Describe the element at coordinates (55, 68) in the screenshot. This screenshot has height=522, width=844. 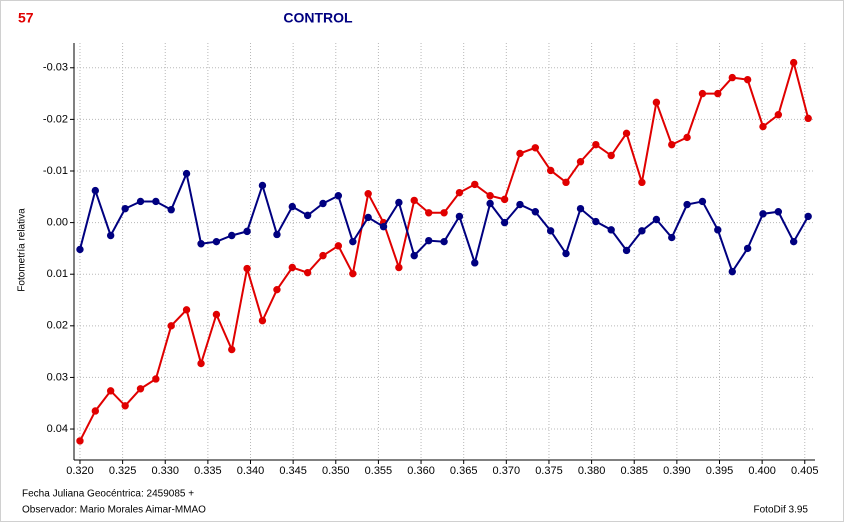
I see `y-tick-label: -0.03` at that location.